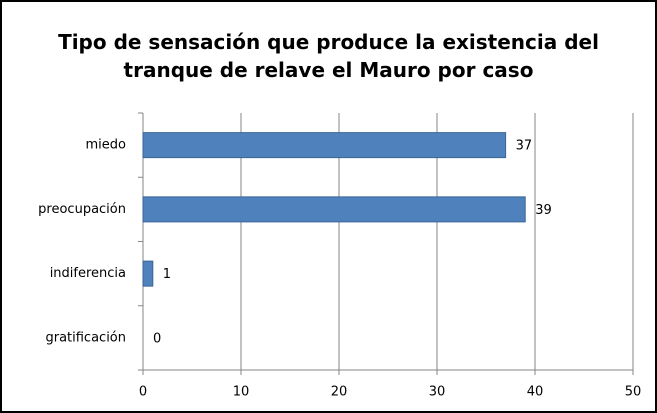 This screenshot has width=657, height=413. Describe the element at coordinates (143, 392) in the screenshot. I see `x-tick-label: 0` at that location.